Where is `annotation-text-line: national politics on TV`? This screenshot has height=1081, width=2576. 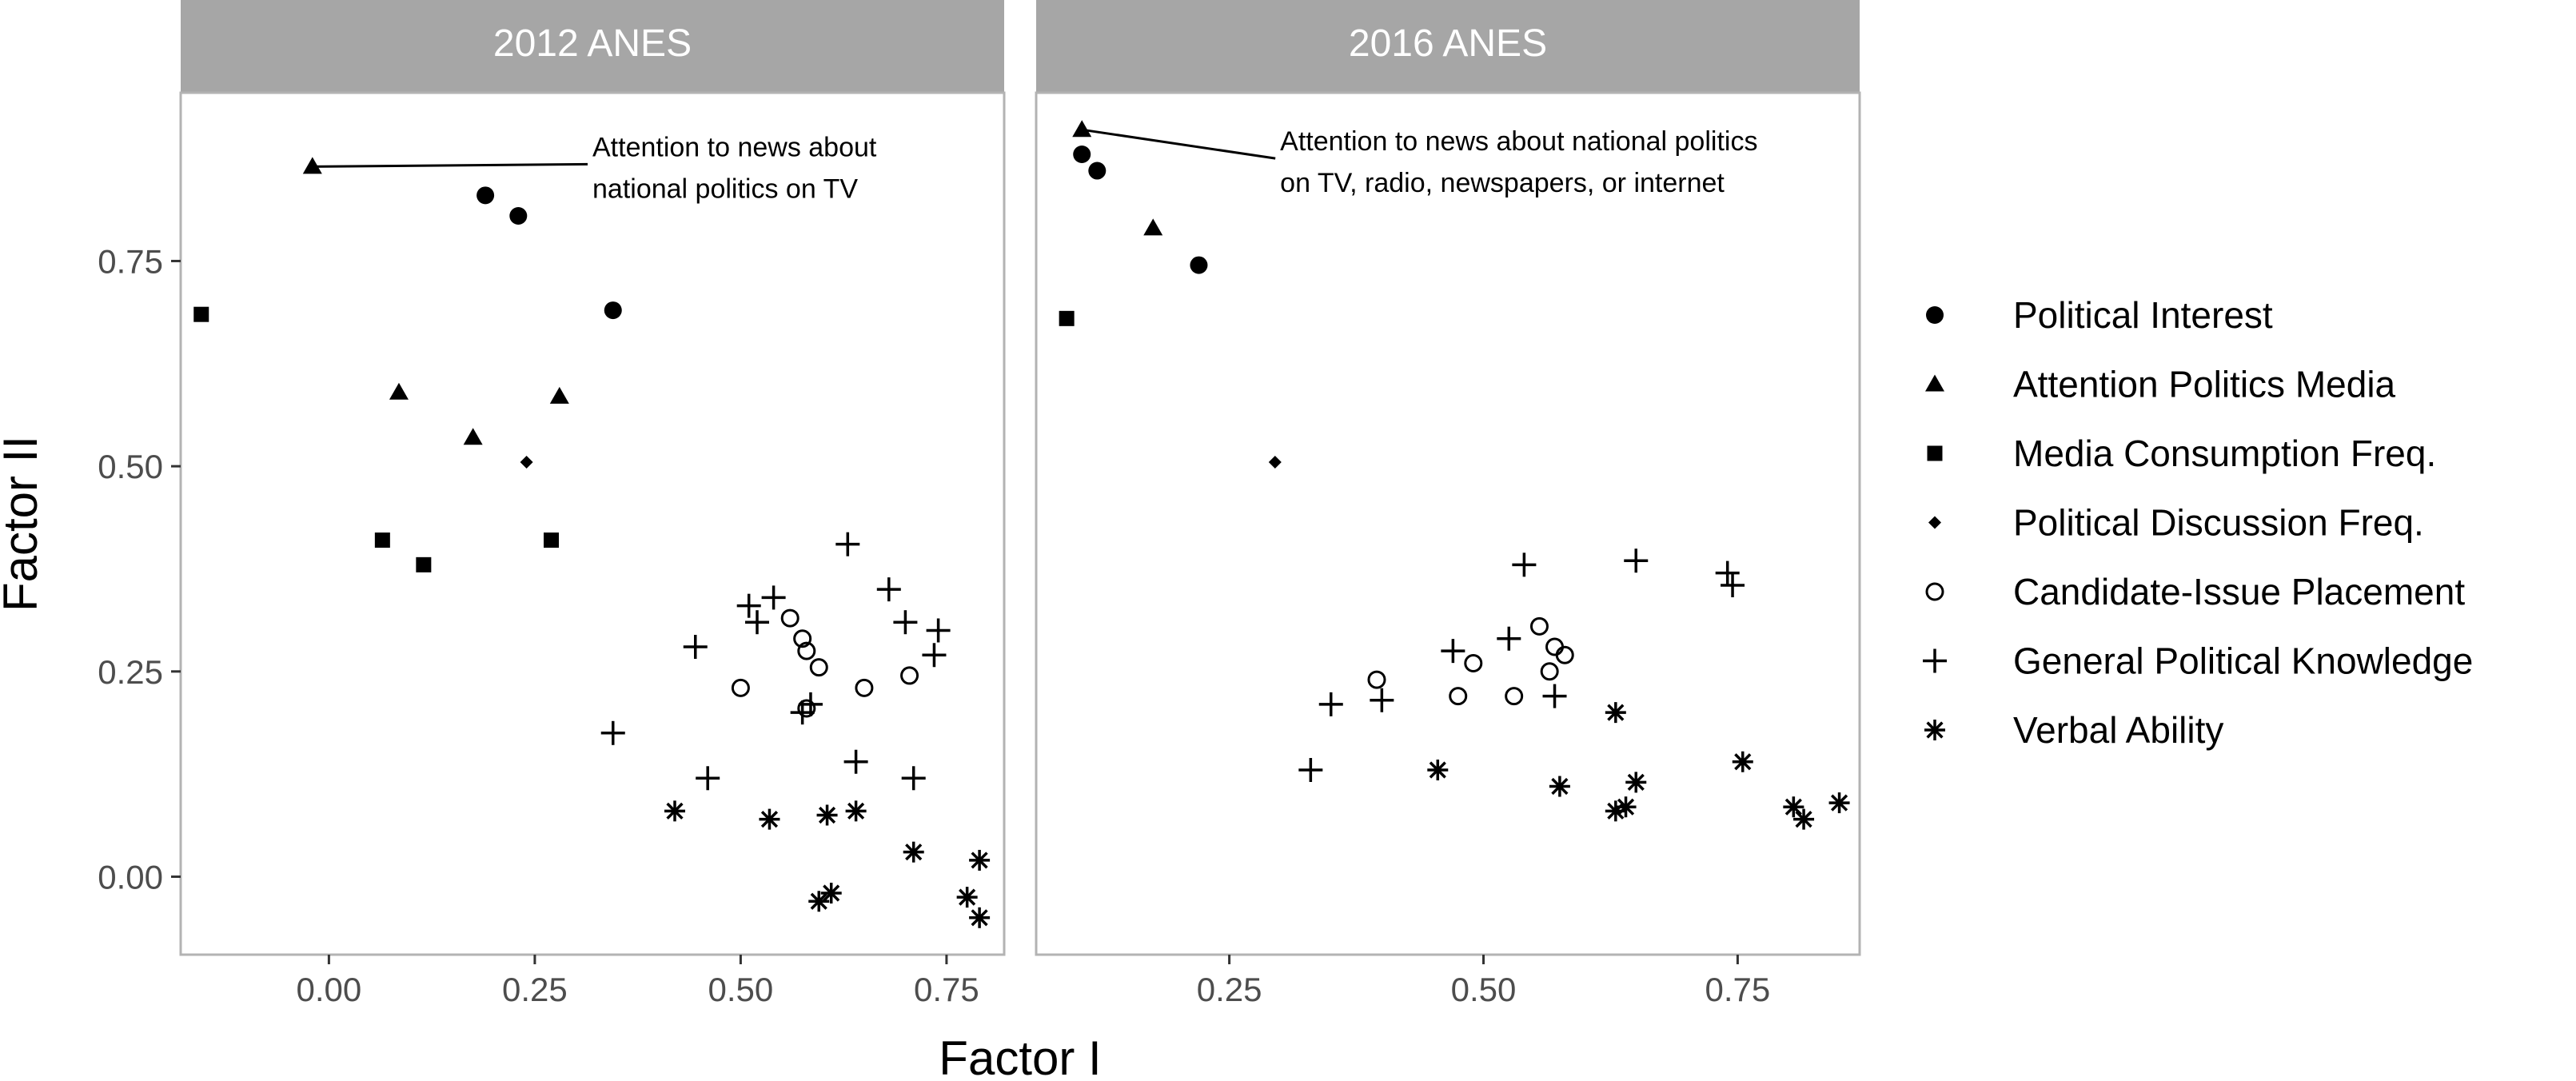
annotation-text-line: national politics on TV is located at coordinates (725, 189).